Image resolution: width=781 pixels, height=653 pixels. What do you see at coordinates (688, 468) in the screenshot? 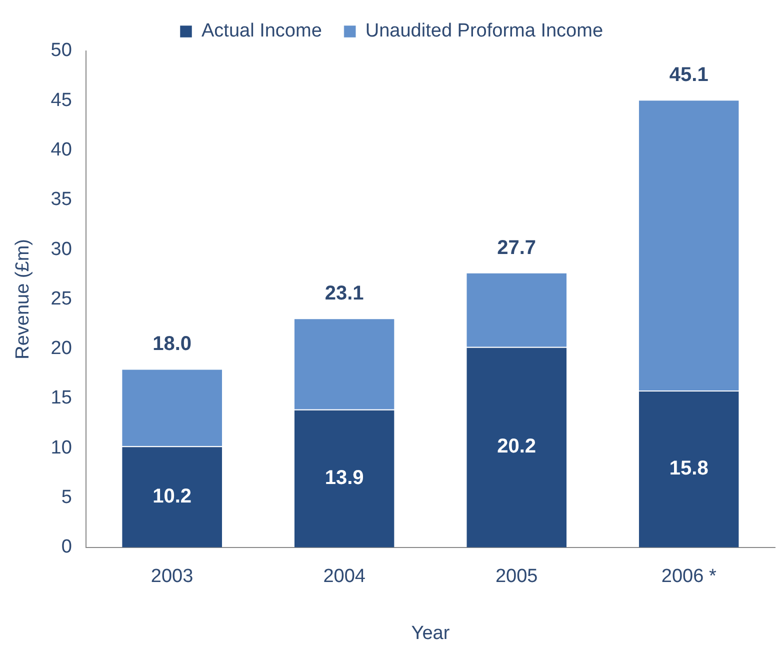
I see `data-label: 15.8` at bounding box center [688, 468].